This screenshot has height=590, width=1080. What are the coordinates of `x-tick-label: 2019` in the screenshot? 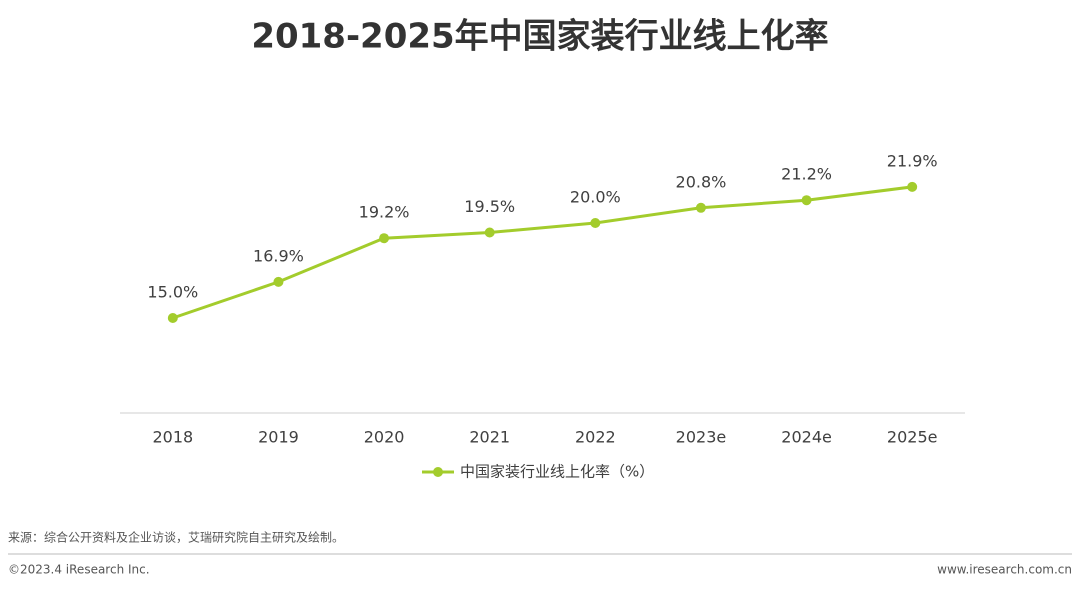 It's located at (278, 437).